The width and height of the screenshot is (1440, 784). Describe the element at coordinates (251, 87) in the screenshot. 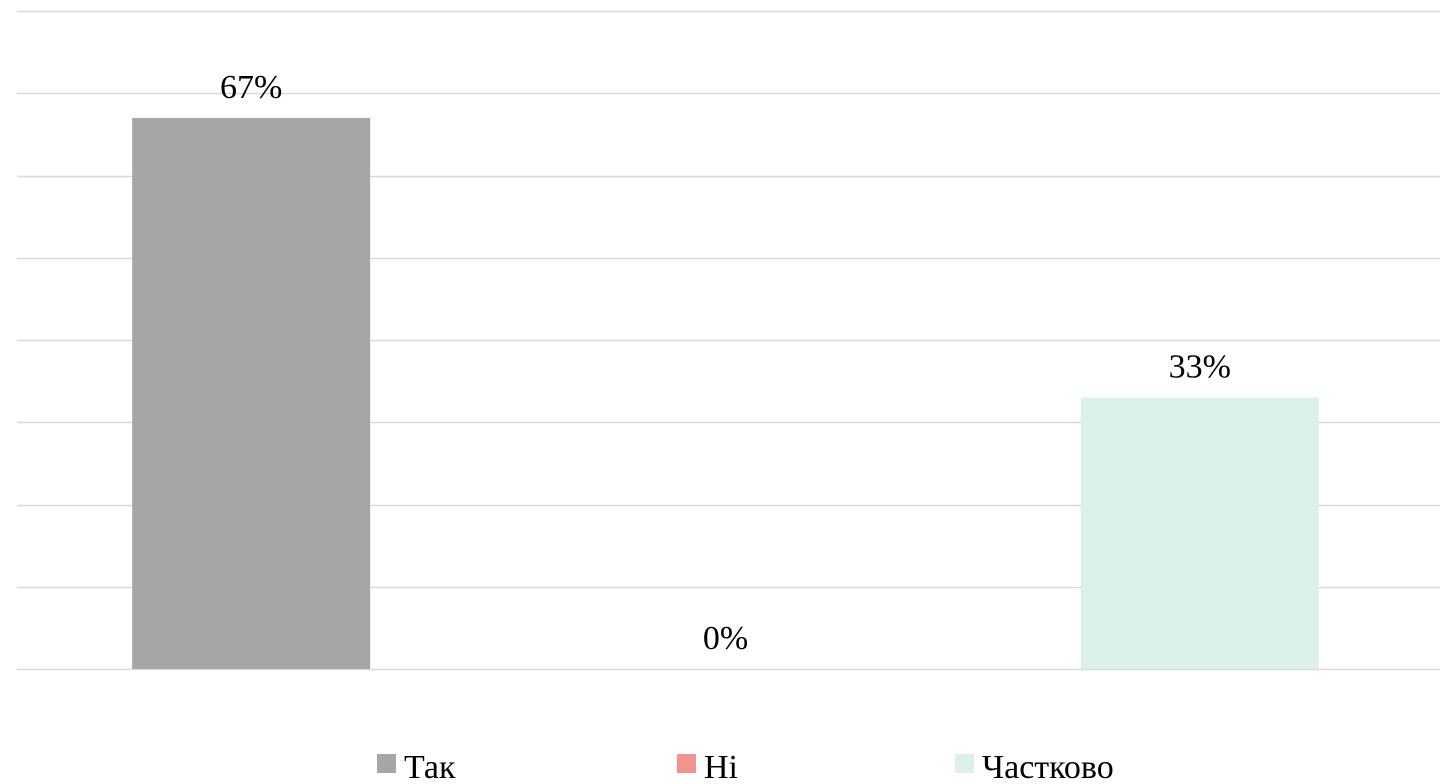

I see `data-label: 67%` at that location.